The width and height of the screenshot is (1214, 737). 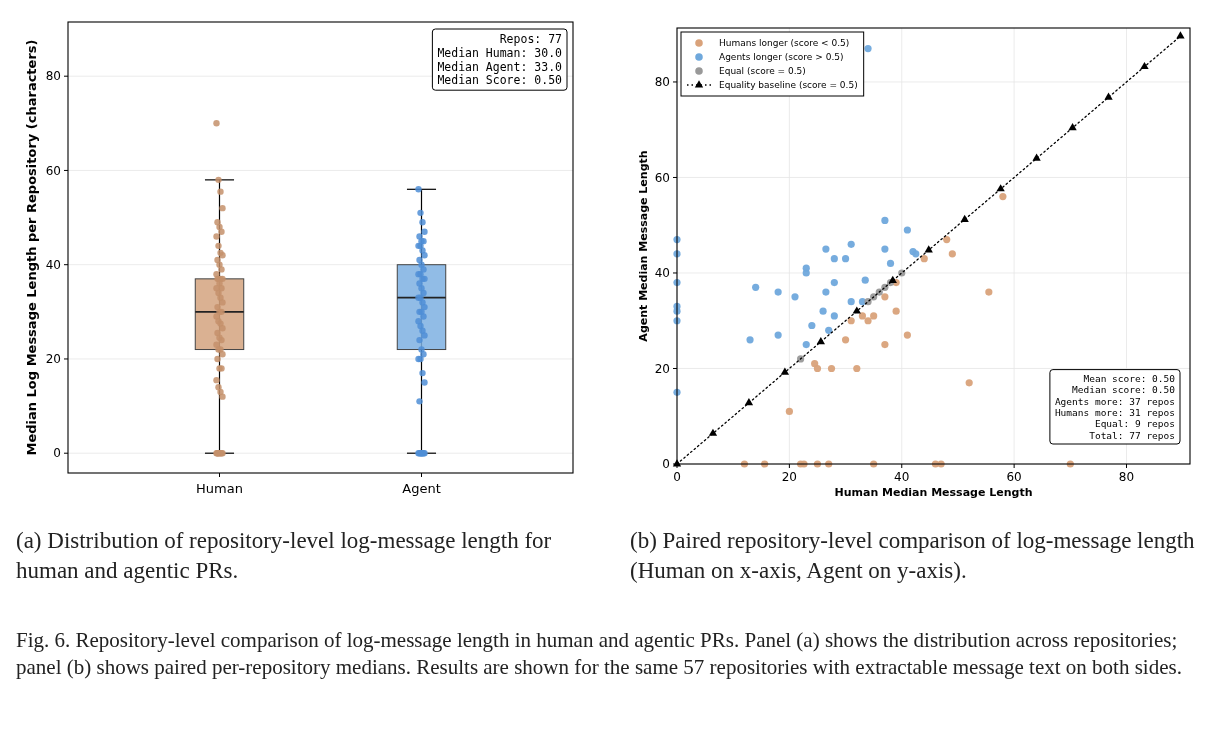 I want to click on x-tick-label: 40, so click(x=902, y=477).